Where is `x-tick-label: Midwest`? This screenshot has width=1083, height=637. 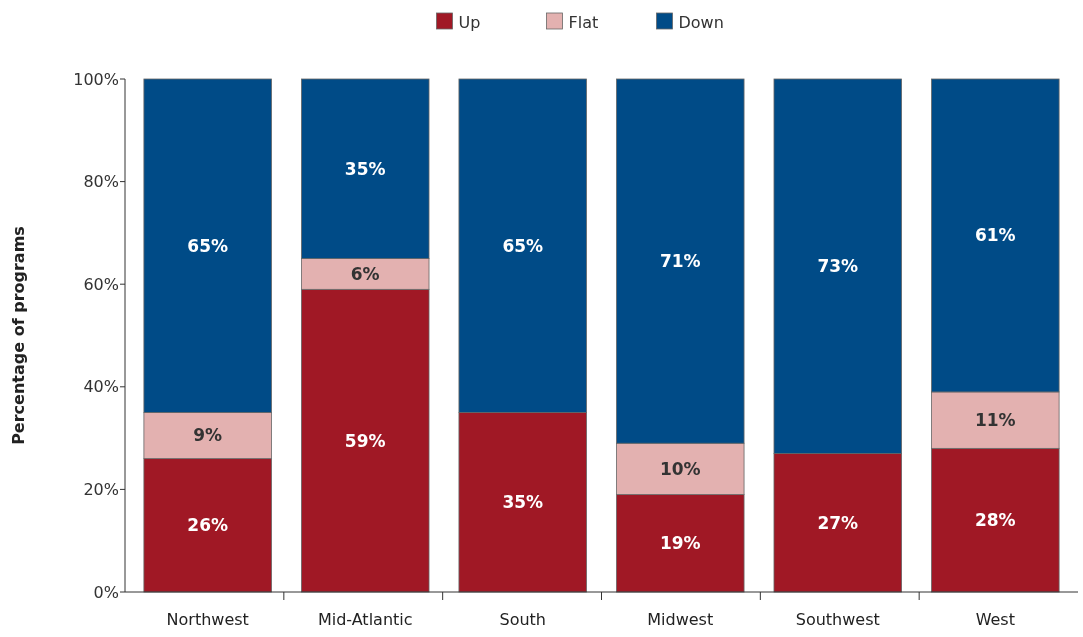
x-tick-label: Midwest is located at coordinates (680, 619).